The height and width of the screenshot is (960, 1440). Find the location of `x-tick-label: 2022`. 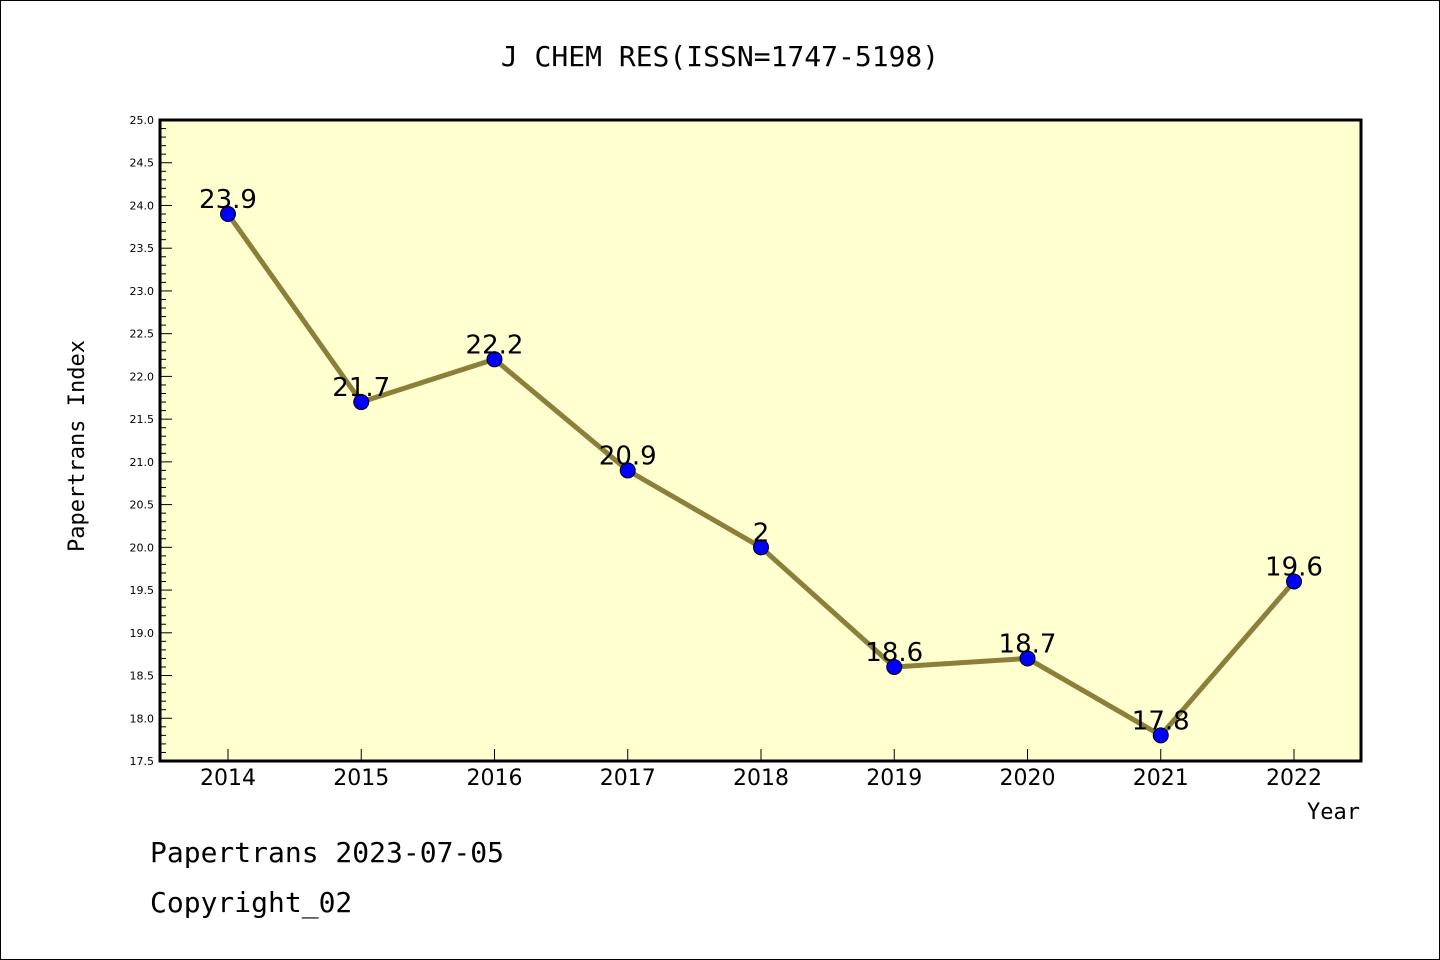

x-tick-label: 2022 is located at coordinates (1294, 778).